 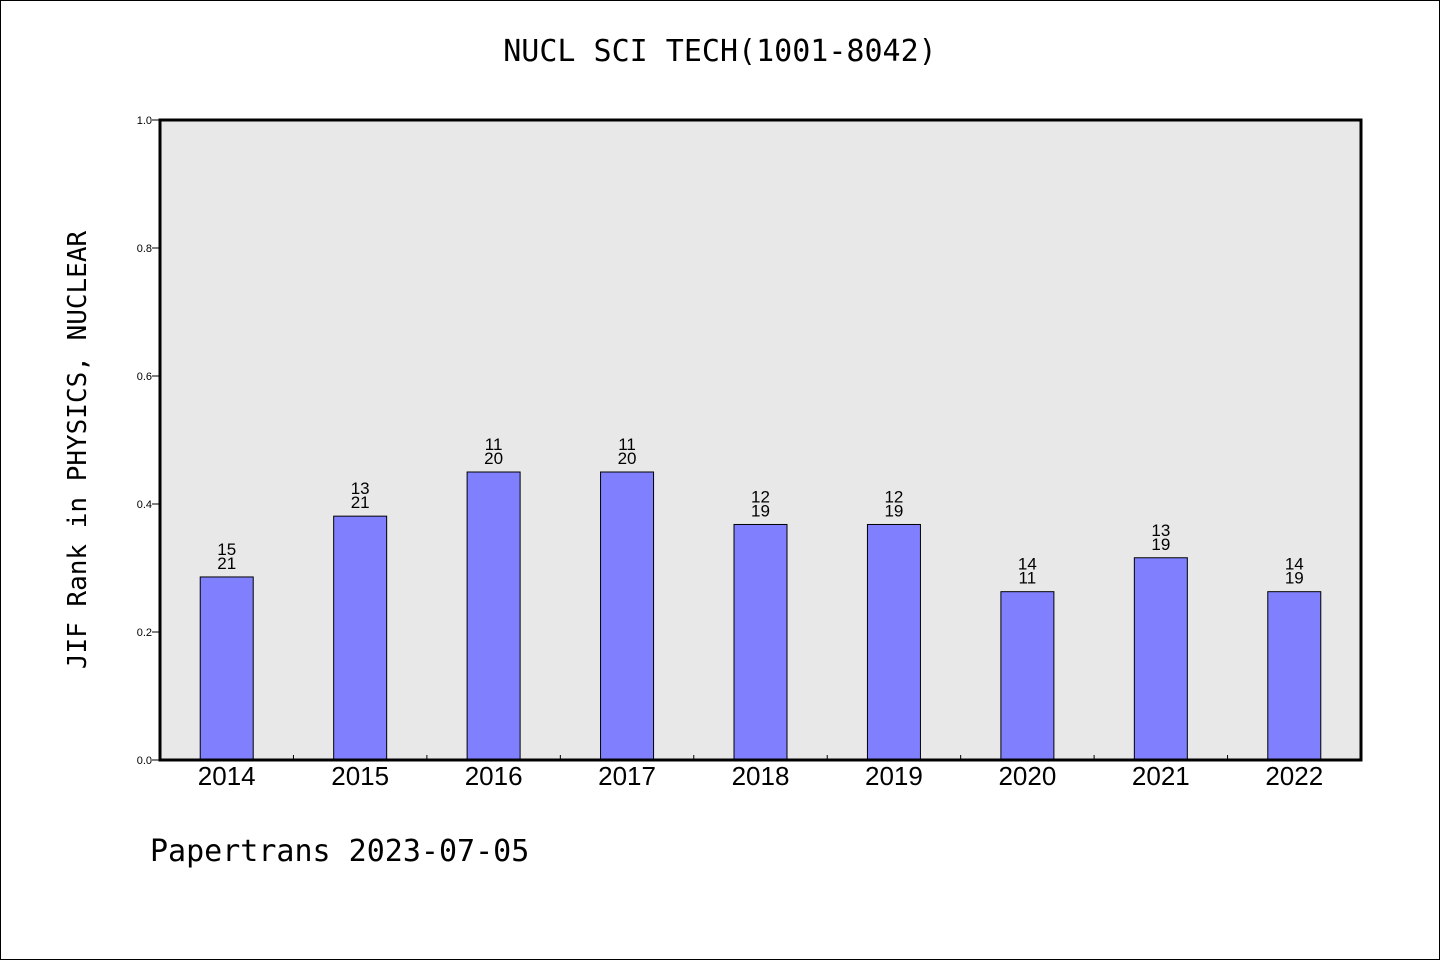 What do you see at coordinates (1294, 776) in the screenshot?
I see `x-tick-label: 2022` at bounding box center [1294, 776].